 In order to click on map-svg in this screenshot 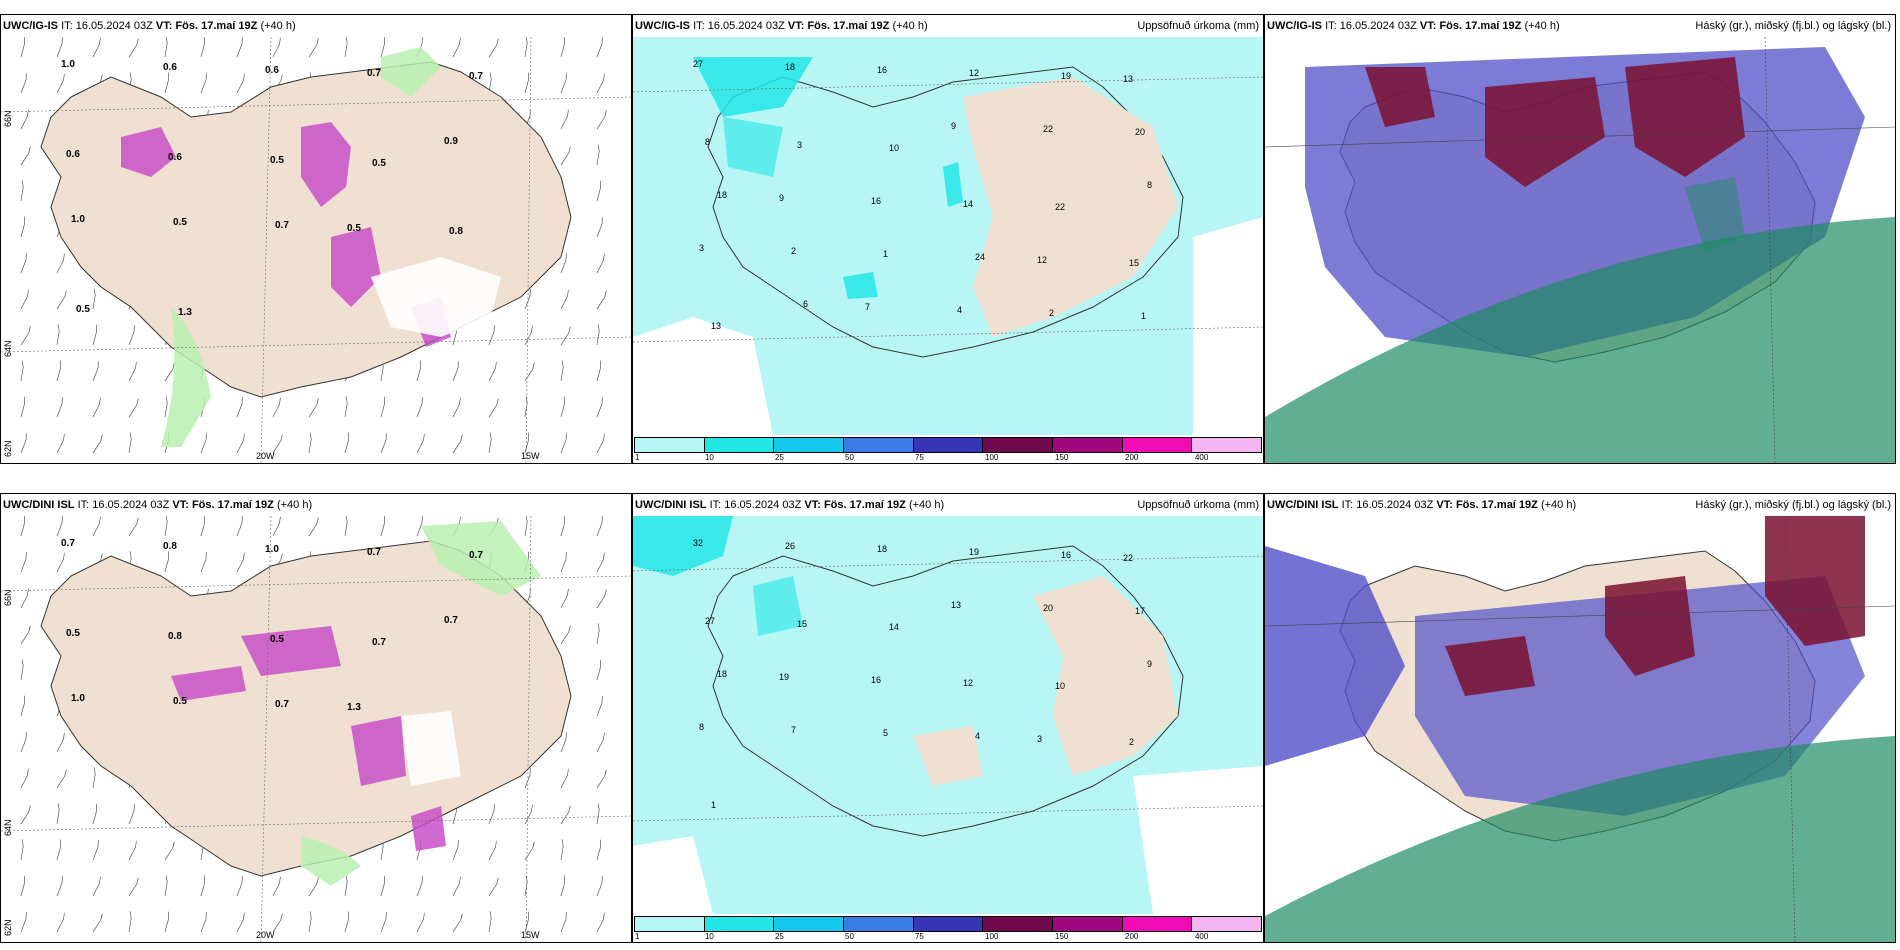, I will do `click(1580, 729)`.